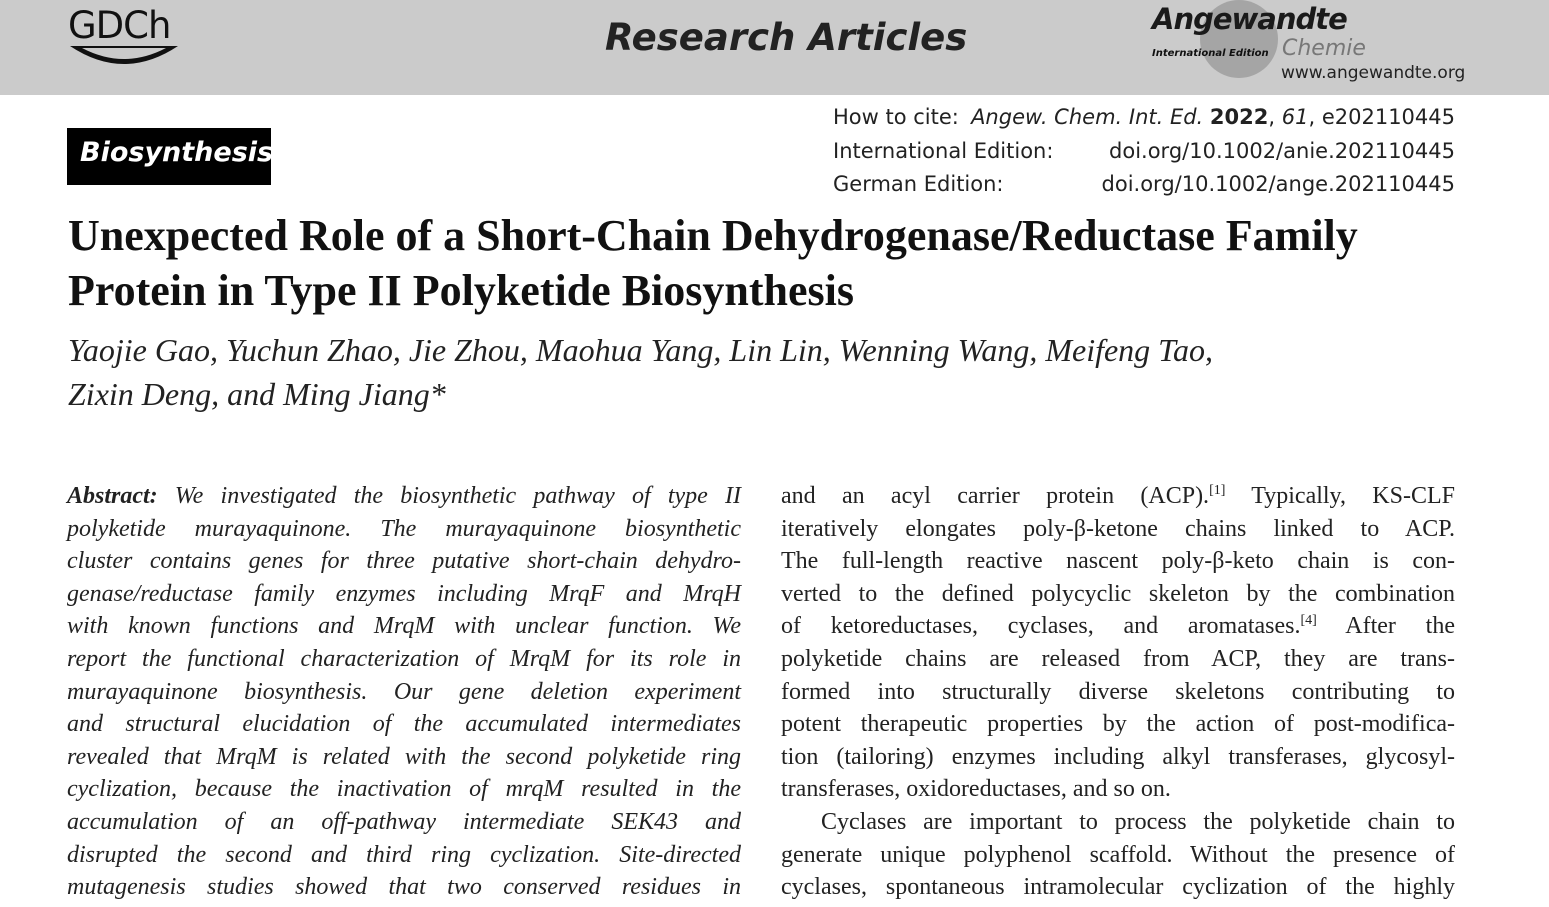  What do you see at coordinates (124, 55) in the screenshot?
I see `gdch-logo-arc` at bounding box center [124, 55].